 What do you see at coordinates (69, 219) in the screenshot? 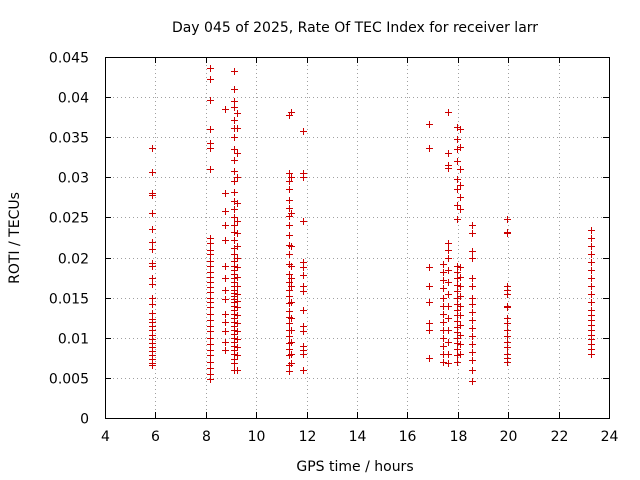
I see `y-tick-label: 0.025` at bounding box center [69, 219].